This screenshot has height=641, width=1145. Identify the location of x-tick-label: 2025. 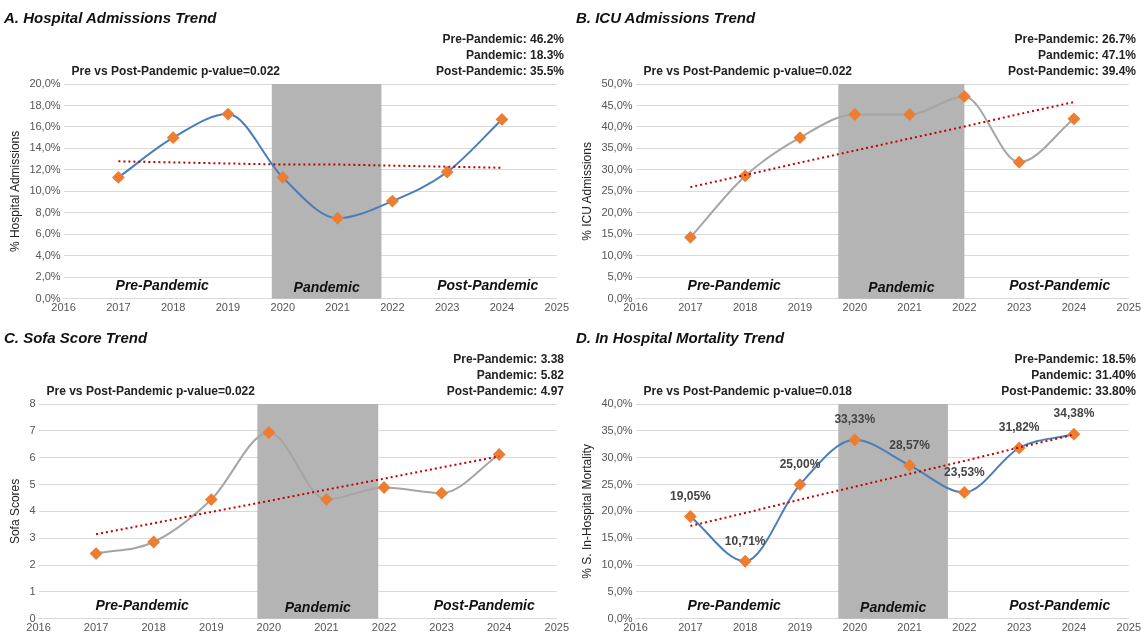
(557, 307).